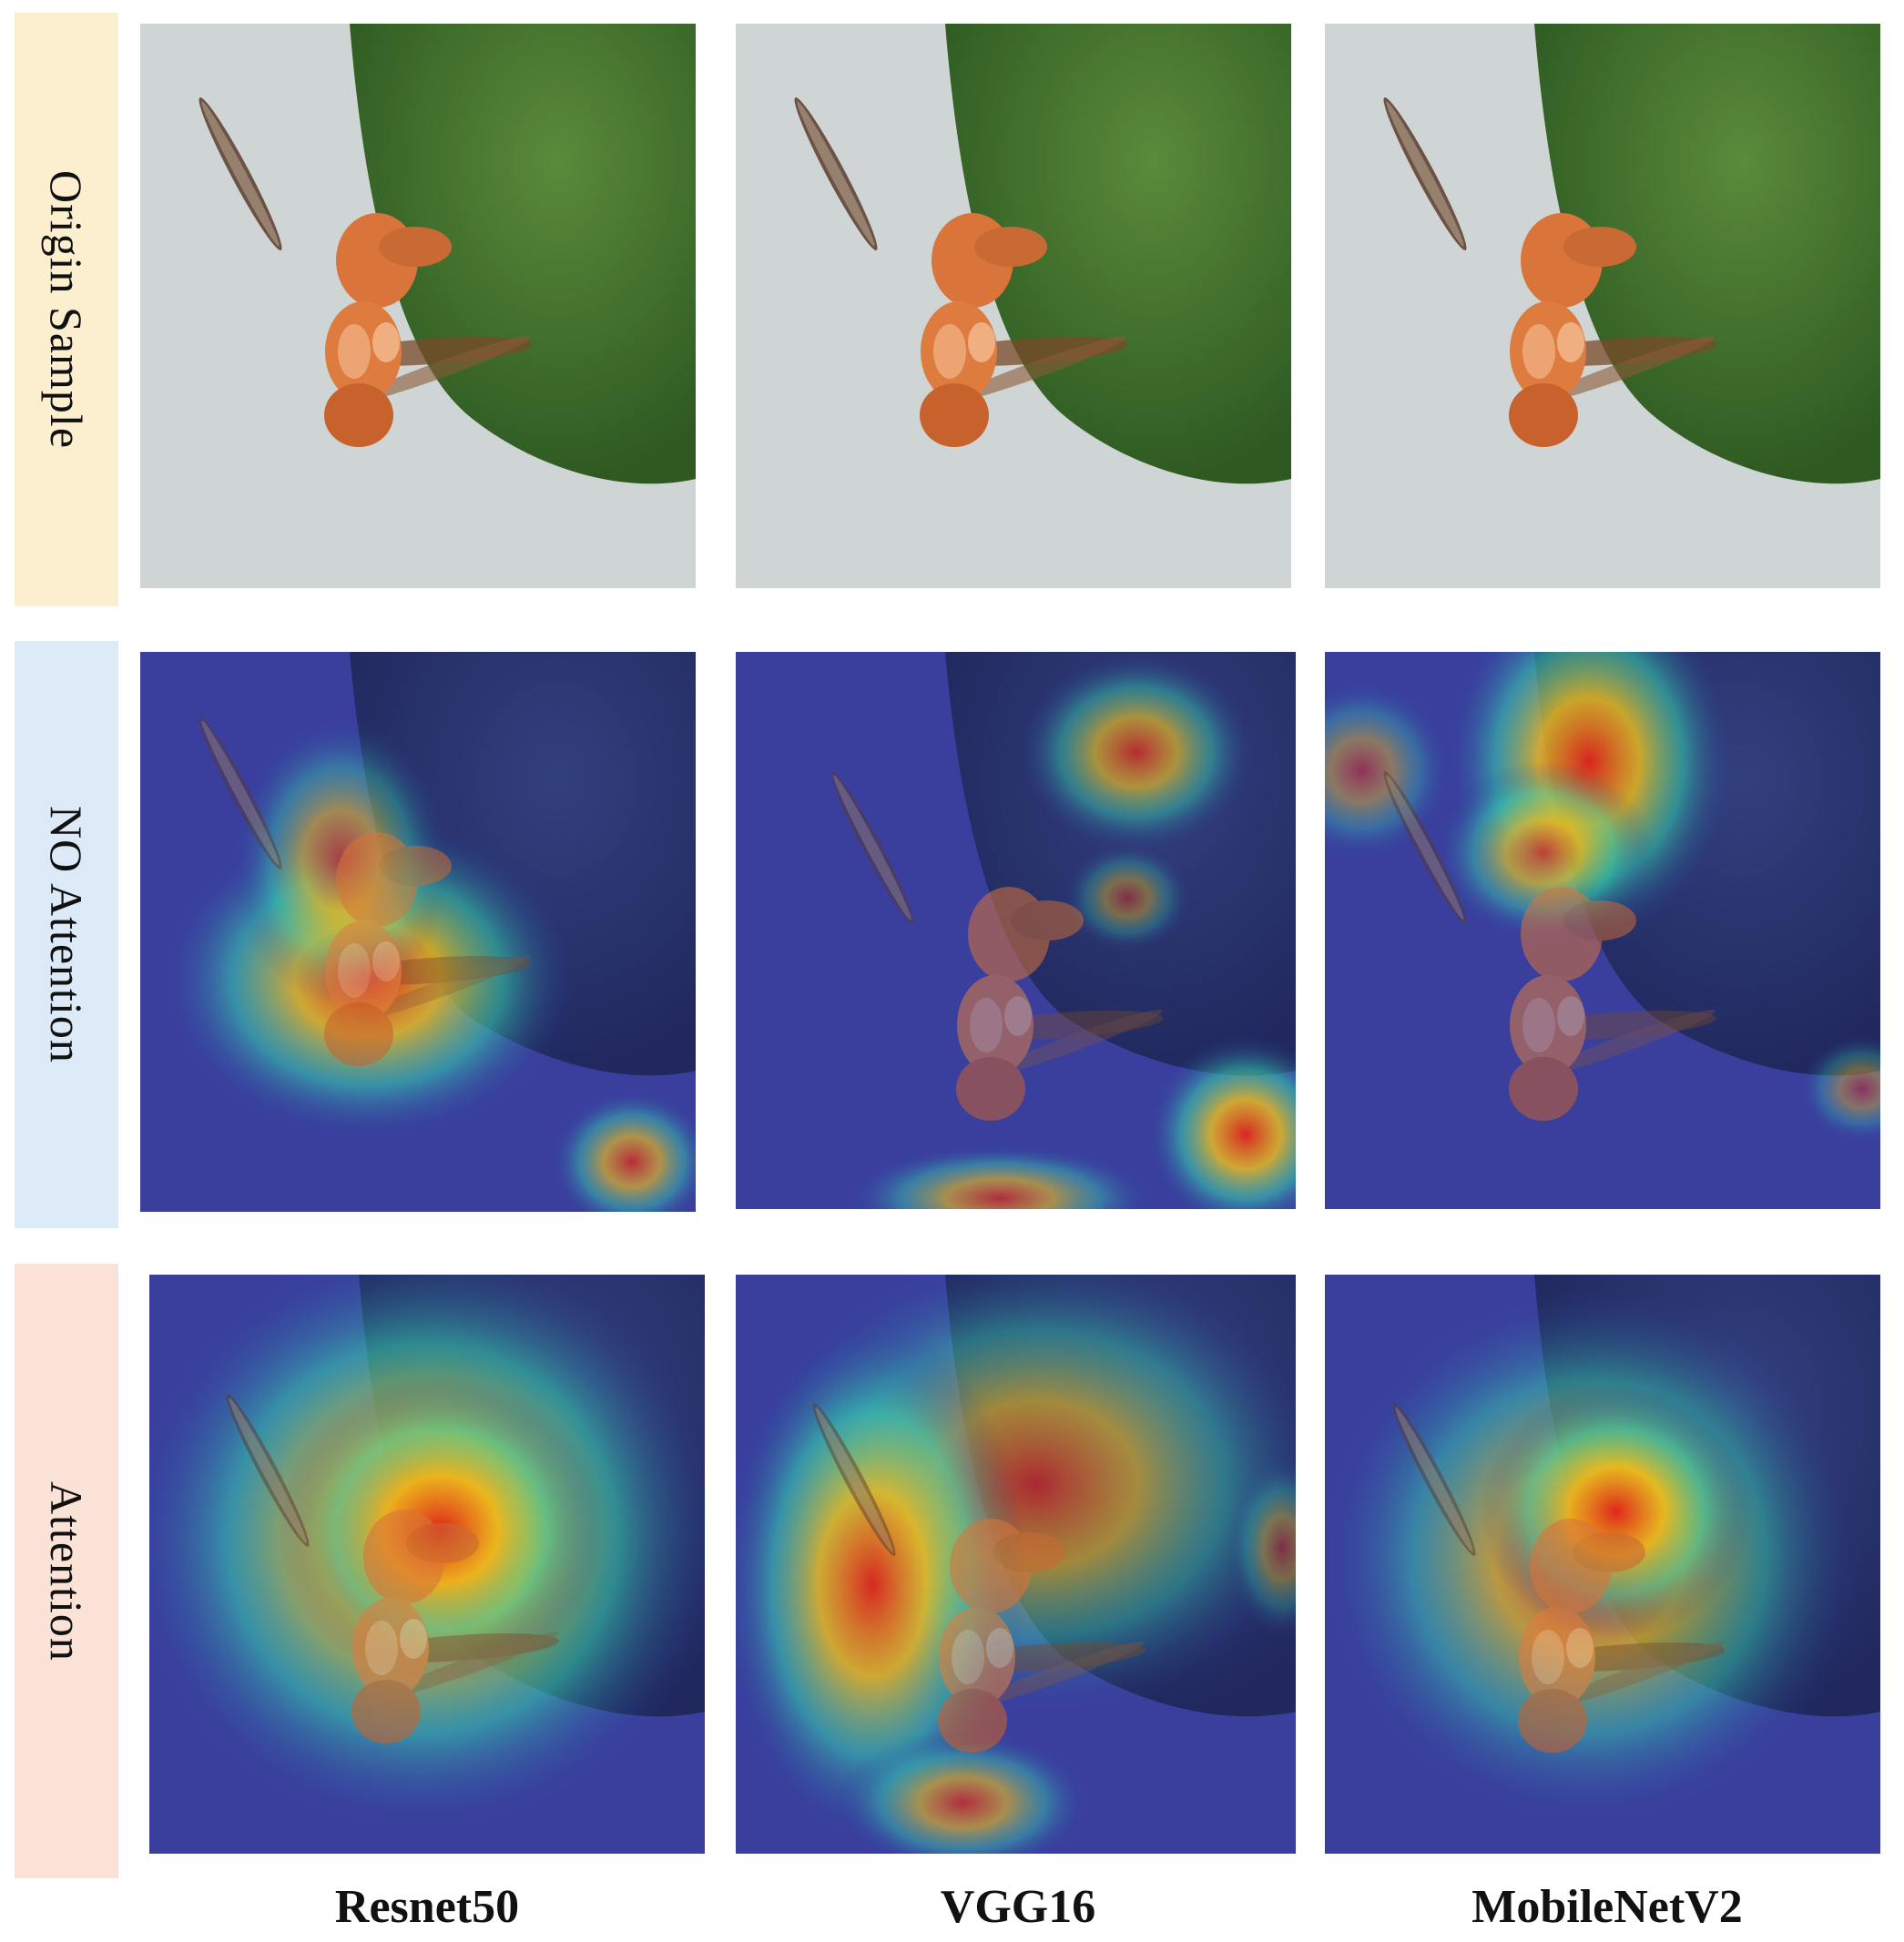 This screenshot has height=1942, width=1904. Describe the element at coordinates (1607, 1907) in the screenshot. I see `column-label-mobilenetv2: MobileNetV2` at that location.